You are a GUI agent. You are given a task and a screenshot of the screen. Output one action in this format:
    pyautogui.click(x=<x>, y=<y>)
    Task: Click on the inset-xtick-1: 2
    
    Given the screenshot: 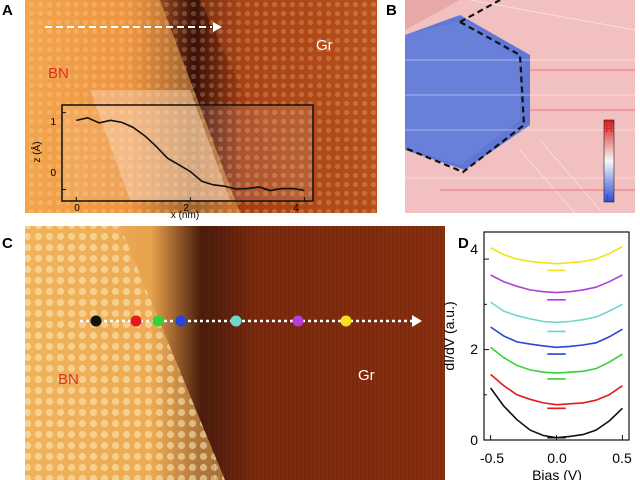 What is the action you would take?
    pyautogui.click(x=186, y=208)
    